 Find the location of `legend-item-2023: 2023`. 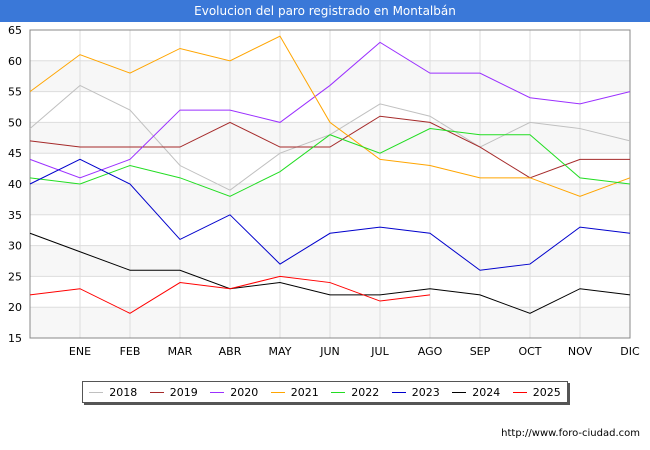

legend-item-2023: 2023 is located at coordinates (415, 392).